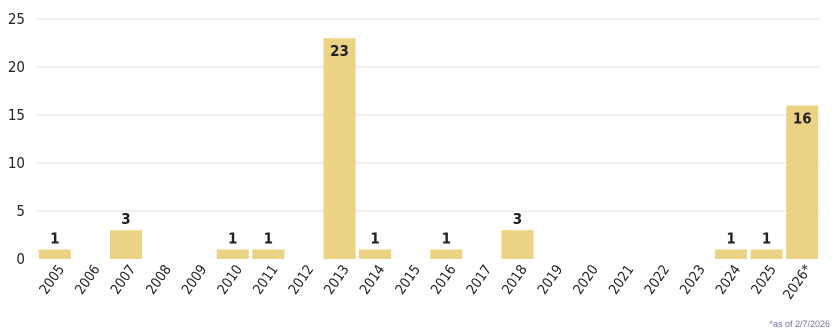 The width and height of the screenshot is (840, 333). I want to click on x-tick-label: 2006, so click(87, 279).